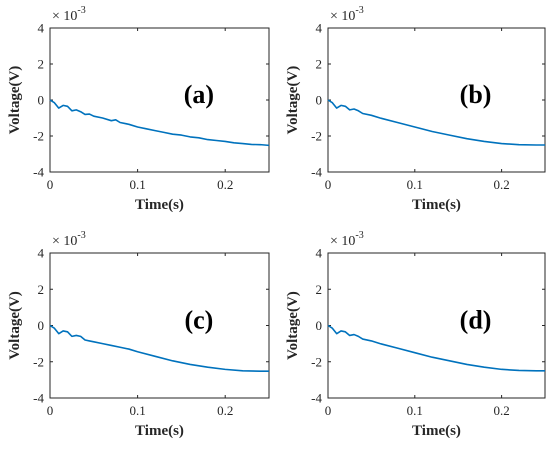 Image resolution: width=550 pixels, height=454 pixels. What do you see at coordinates (199, 94) in the screenshot?
I see `panel-label: (a)` at bounding box center [199, 94].